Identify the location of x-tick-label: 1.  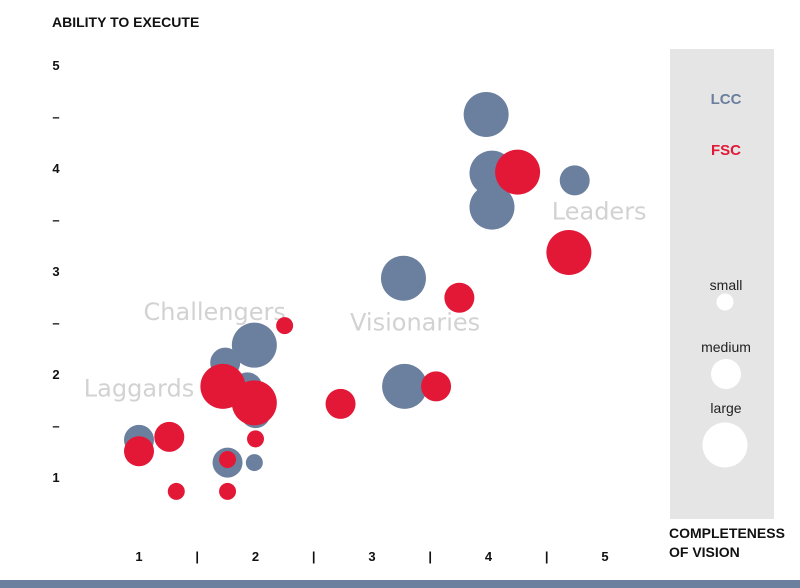
(138, 556).